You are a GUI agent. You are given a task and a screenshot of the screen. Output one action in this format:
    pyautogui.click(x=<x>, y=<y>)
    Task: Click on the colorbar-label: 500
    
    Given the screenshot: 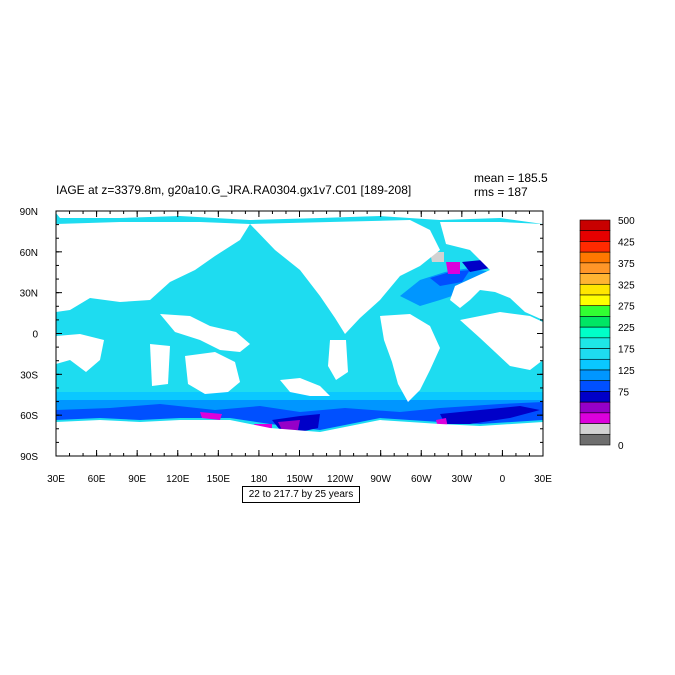 What is the action you would take?
    pyautogui.click(x=626, y=221)
    